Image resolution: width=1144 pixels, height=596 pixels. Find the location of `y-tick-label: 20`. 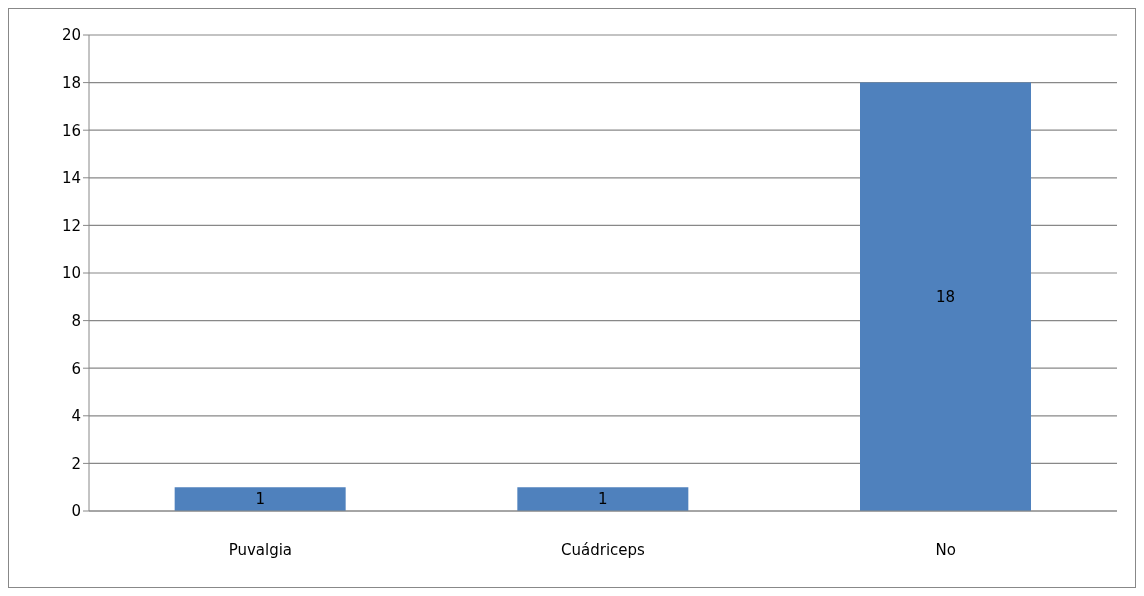

y-tick-label: 20 is located at coordinates (71, 35).